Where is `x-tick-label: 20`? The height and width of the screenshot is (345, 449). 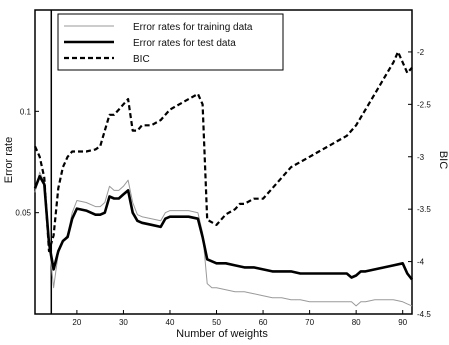
x-tick-label: 20 is located at coordinates (76, 322).